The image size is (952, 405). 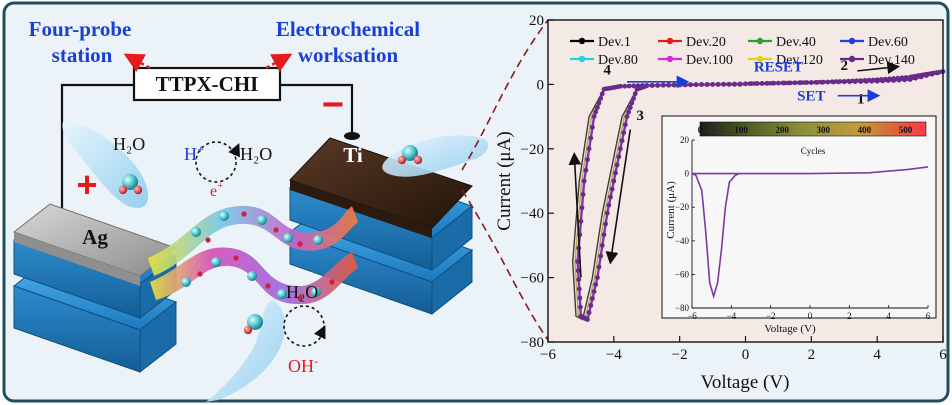 I want to click on label-fourprobe-line2: station, so click(x=82, y=55).